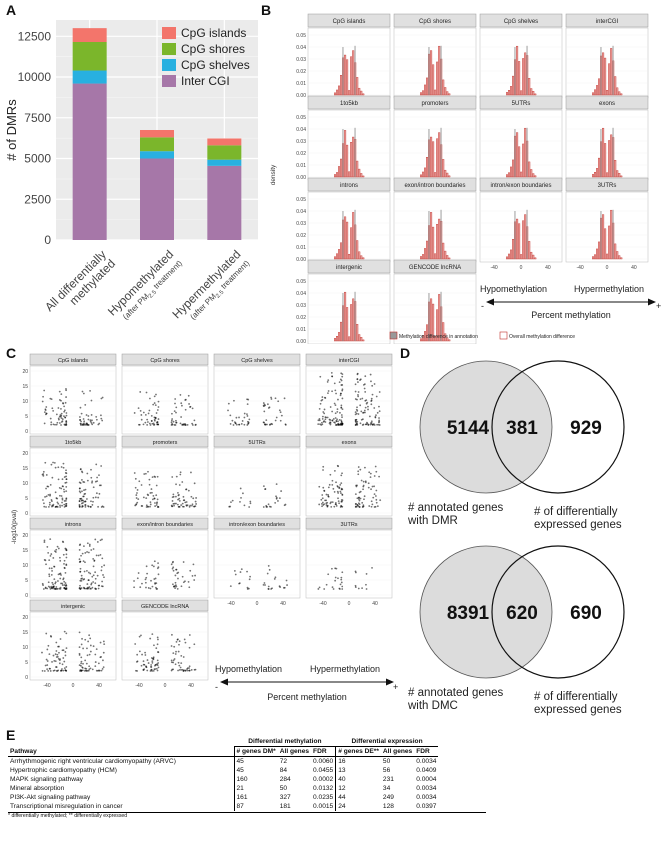  I want to click on y-tick-label: 0.00, so click(301, 341).